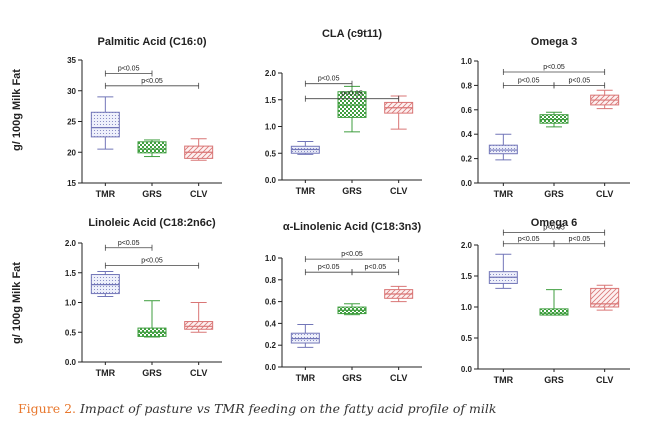 The height and width of the screenshot is (428, 665). Describe the element at coordinates (71, 183) in the screenshot. I see `y-tick-label: 15` at that location.